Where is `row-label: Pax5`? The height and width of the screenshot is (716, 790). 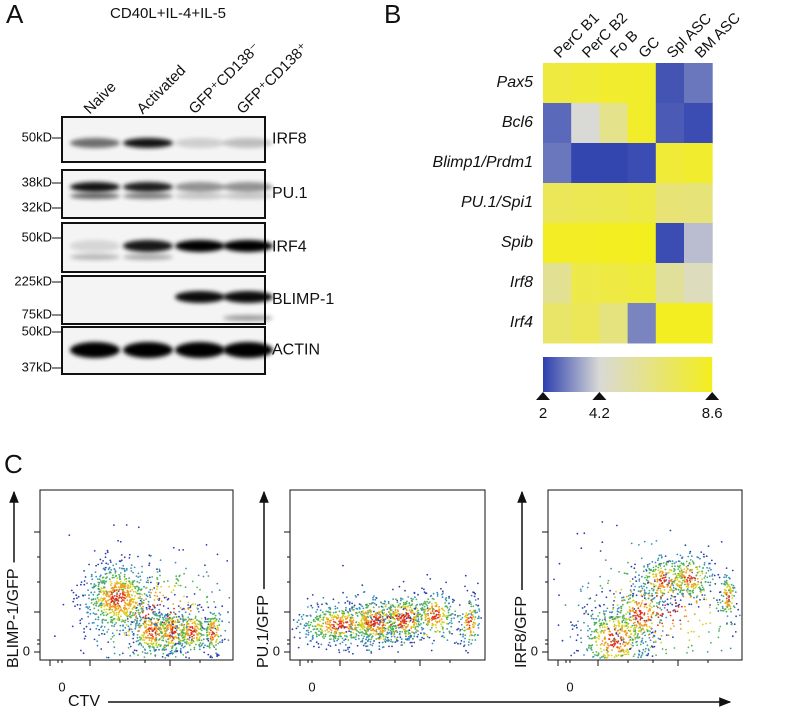 row-label: Pax5 is located at coordinates (515, 82).